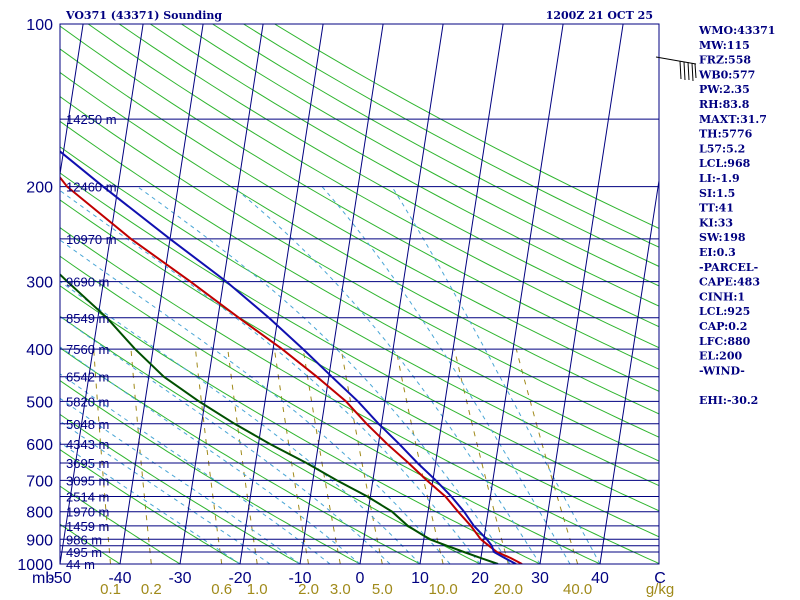  What do you see at coordinates (660, 578) in the screenshot?
I see `temperature-label: C` at bounding box center [660, 578].